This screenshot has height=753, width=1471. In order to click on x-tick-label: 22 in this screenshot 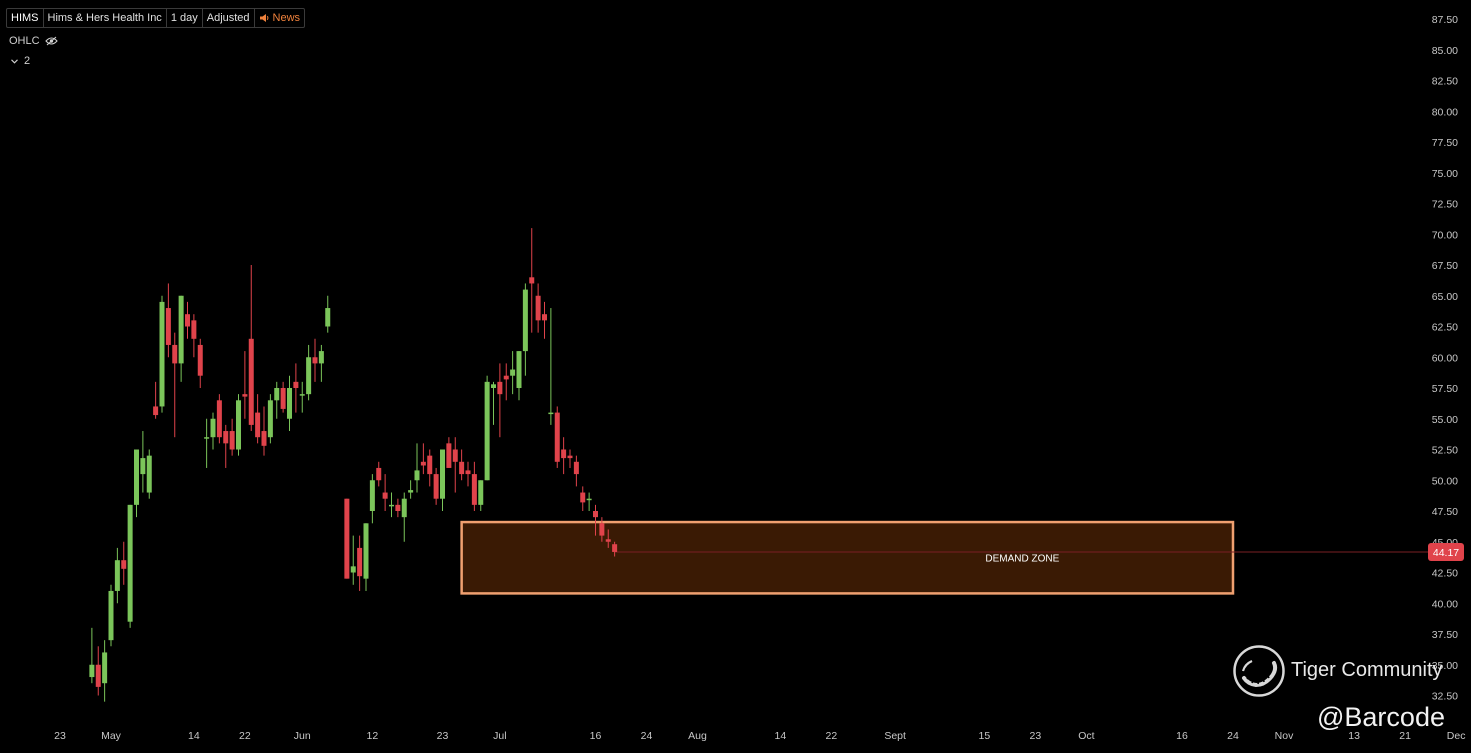, I will do `click(832, 736)`.